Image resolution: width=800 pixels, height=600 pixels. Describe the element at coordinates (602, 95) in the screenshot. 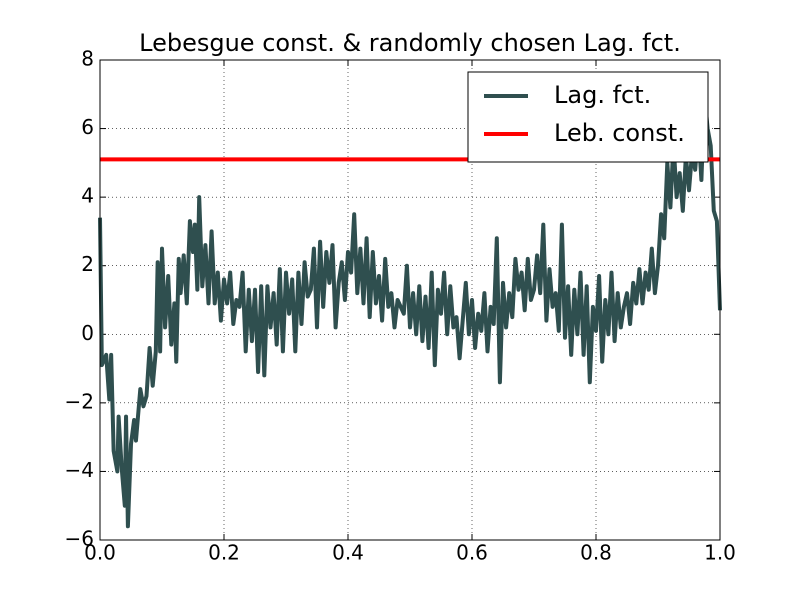

I see `legend-label: Lag. fct.` at that location.